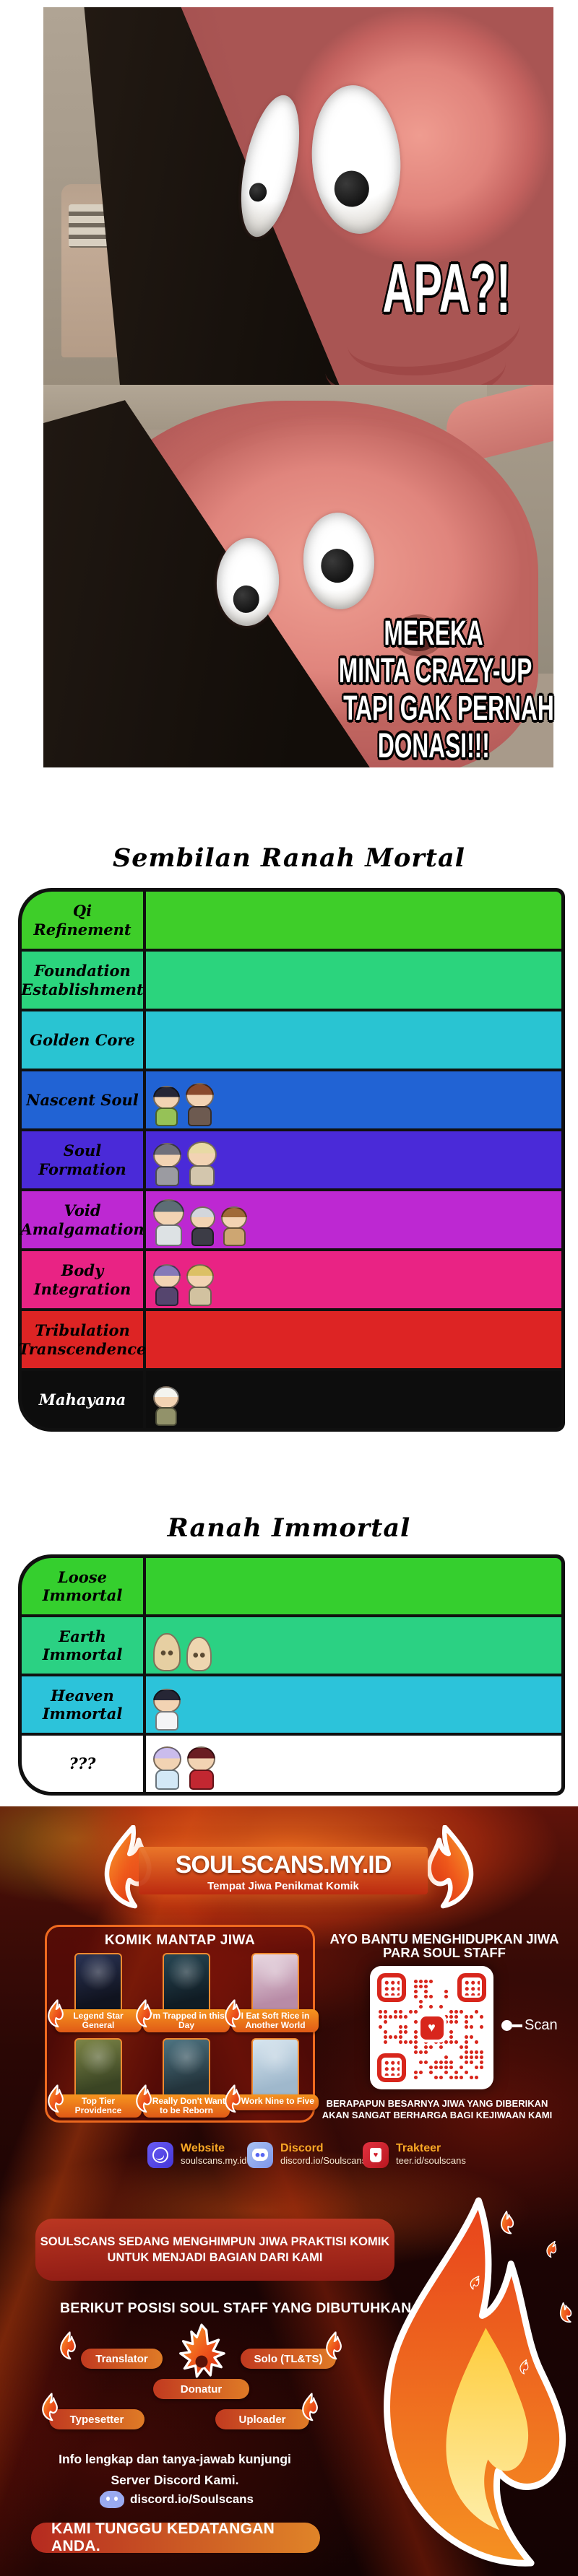 The width and height of the screenshot is (578, 2576). I want to click on meme-caption-top: APA?!, so click(446, 288).